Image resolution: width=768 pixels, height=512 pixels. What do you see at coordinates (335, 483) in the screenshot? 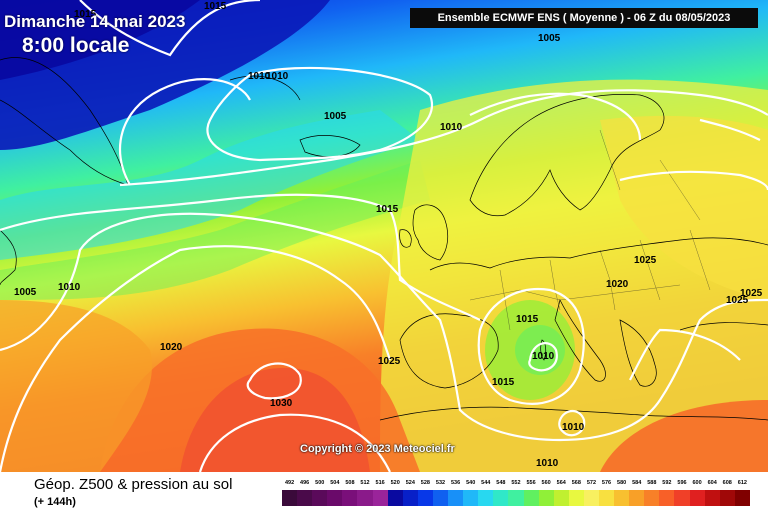
I see `legend-label: 504` at bounding box center [335, 483].